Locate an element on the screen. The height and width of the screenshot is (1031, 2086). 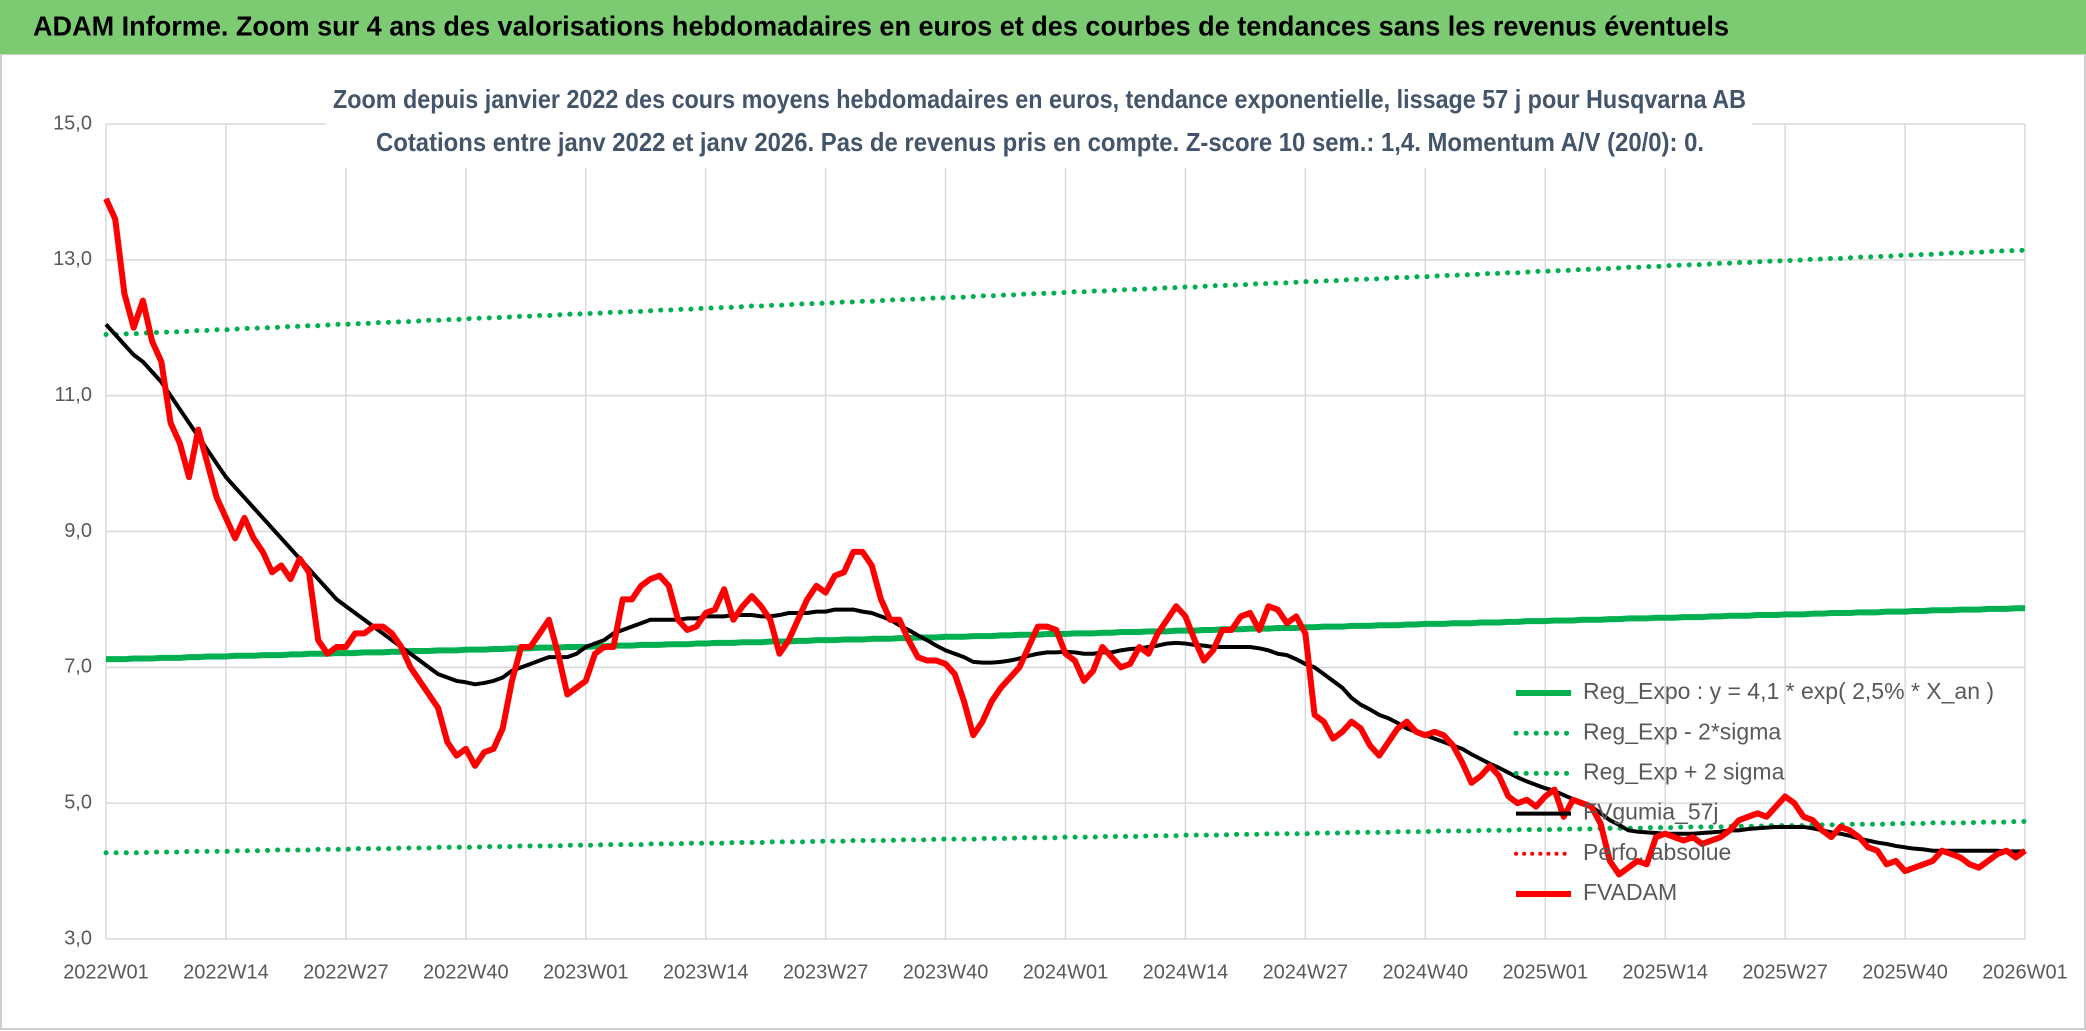
legend-label: FVADAM is located at coordinates (1630, 892).